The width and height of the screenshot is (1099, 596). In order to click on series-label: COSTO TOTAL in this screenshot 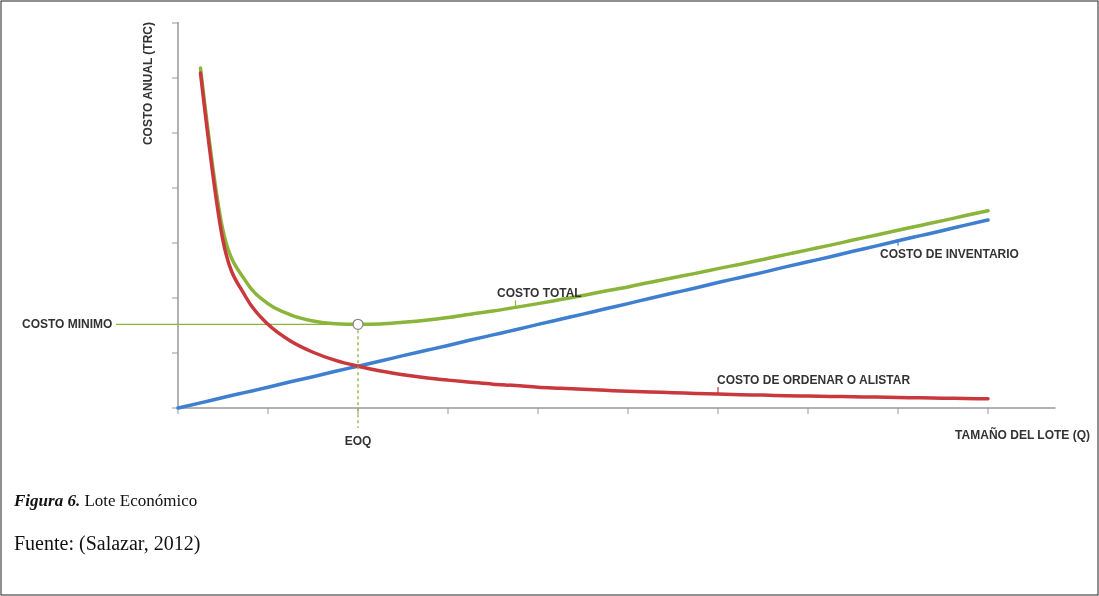, I will do `click(539, 293)`.